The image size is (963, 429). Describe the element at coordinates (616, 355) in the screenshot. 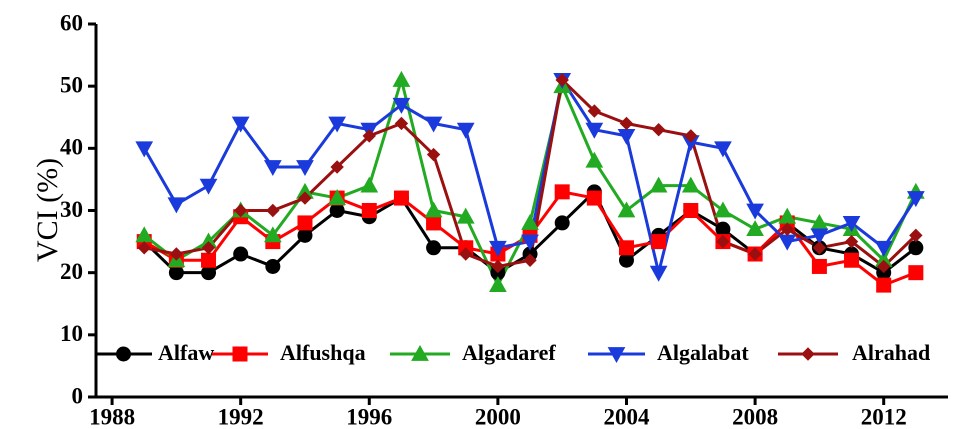

I see `legend-marker-algalabat` at that location.